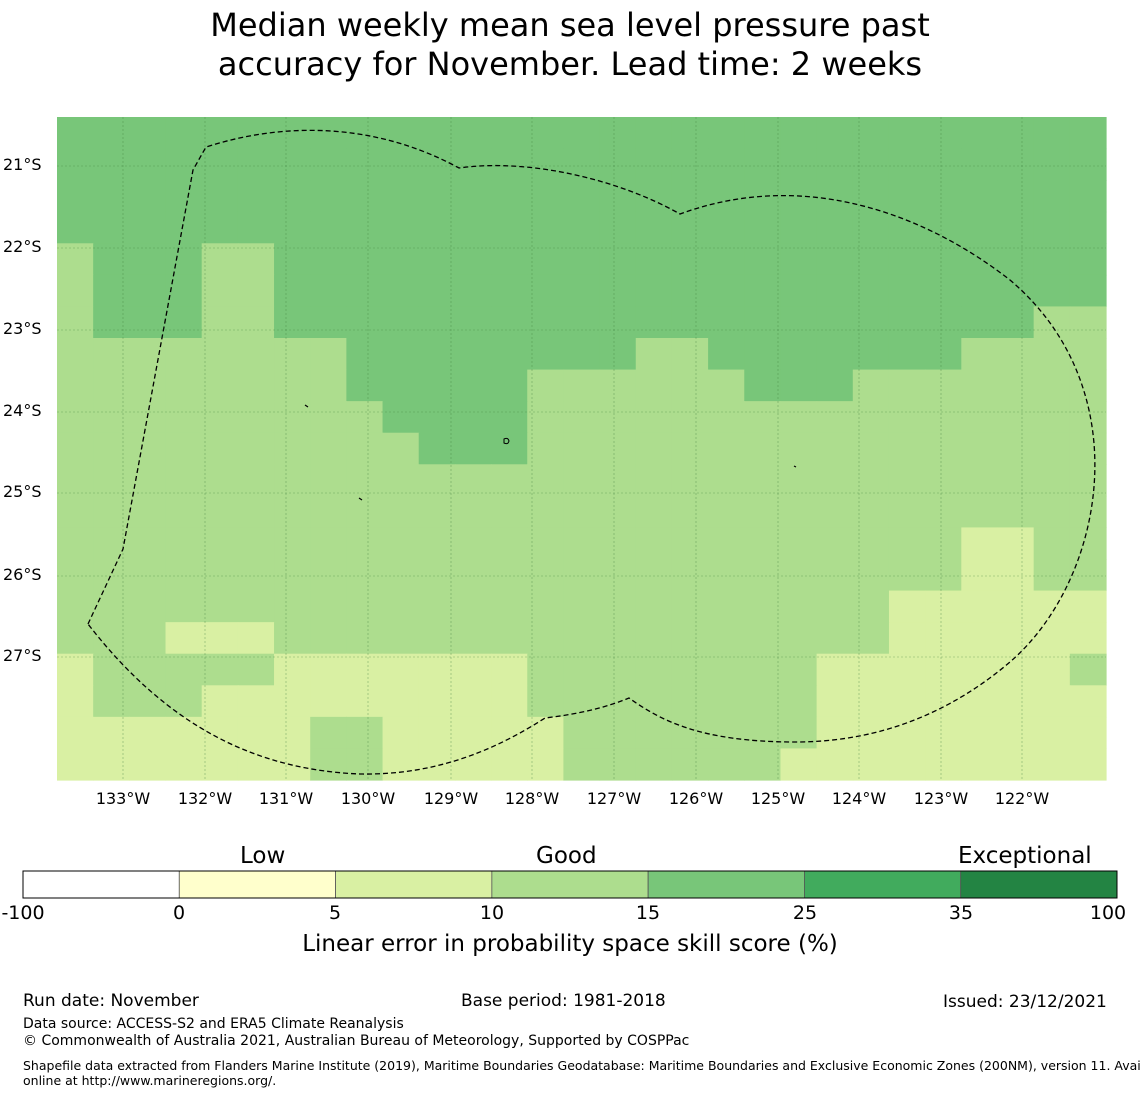 This screenshot has width=1140, height=1095. I want to click on lon-label-123w: 123°W, so click(941, 798).